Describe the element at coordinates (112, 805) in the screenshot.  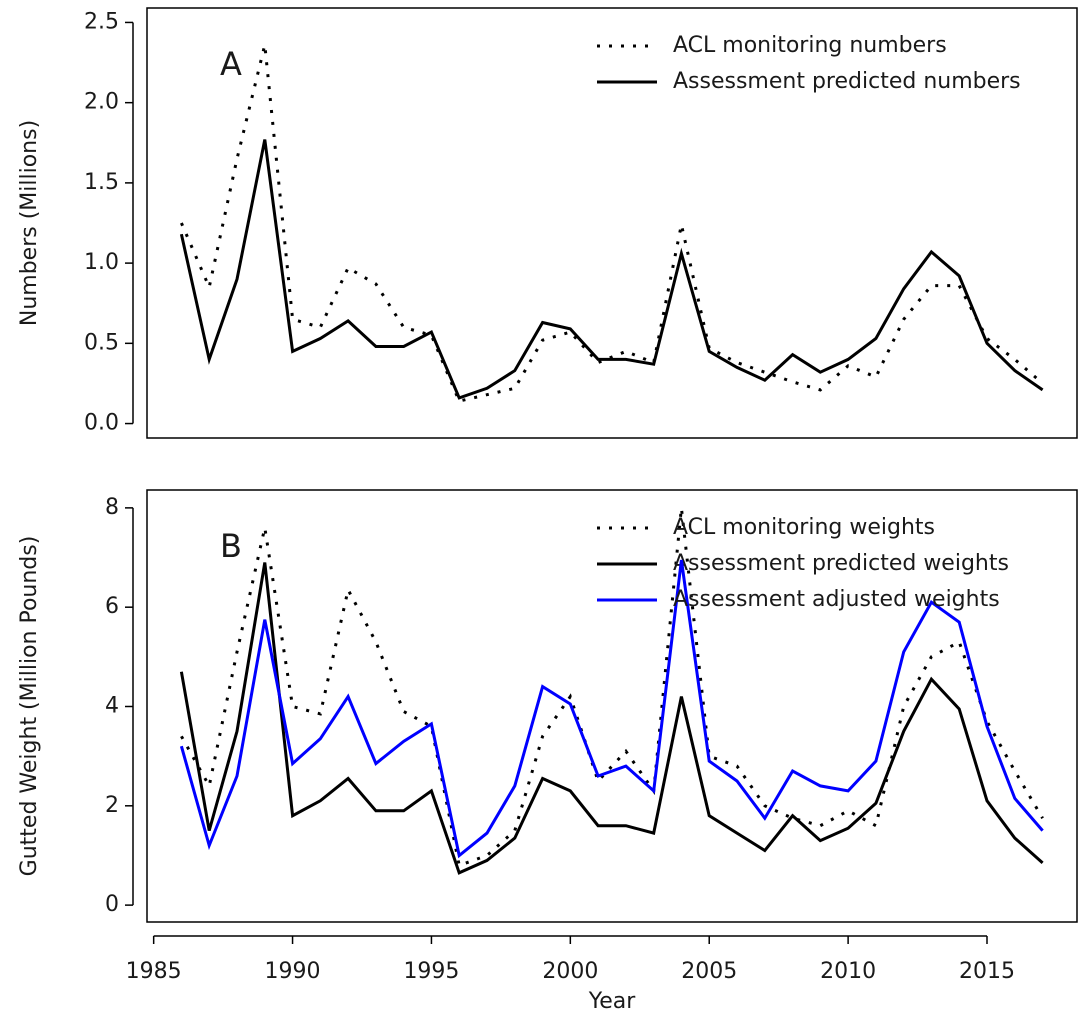
I see `y-tick-label: 2` at that location.